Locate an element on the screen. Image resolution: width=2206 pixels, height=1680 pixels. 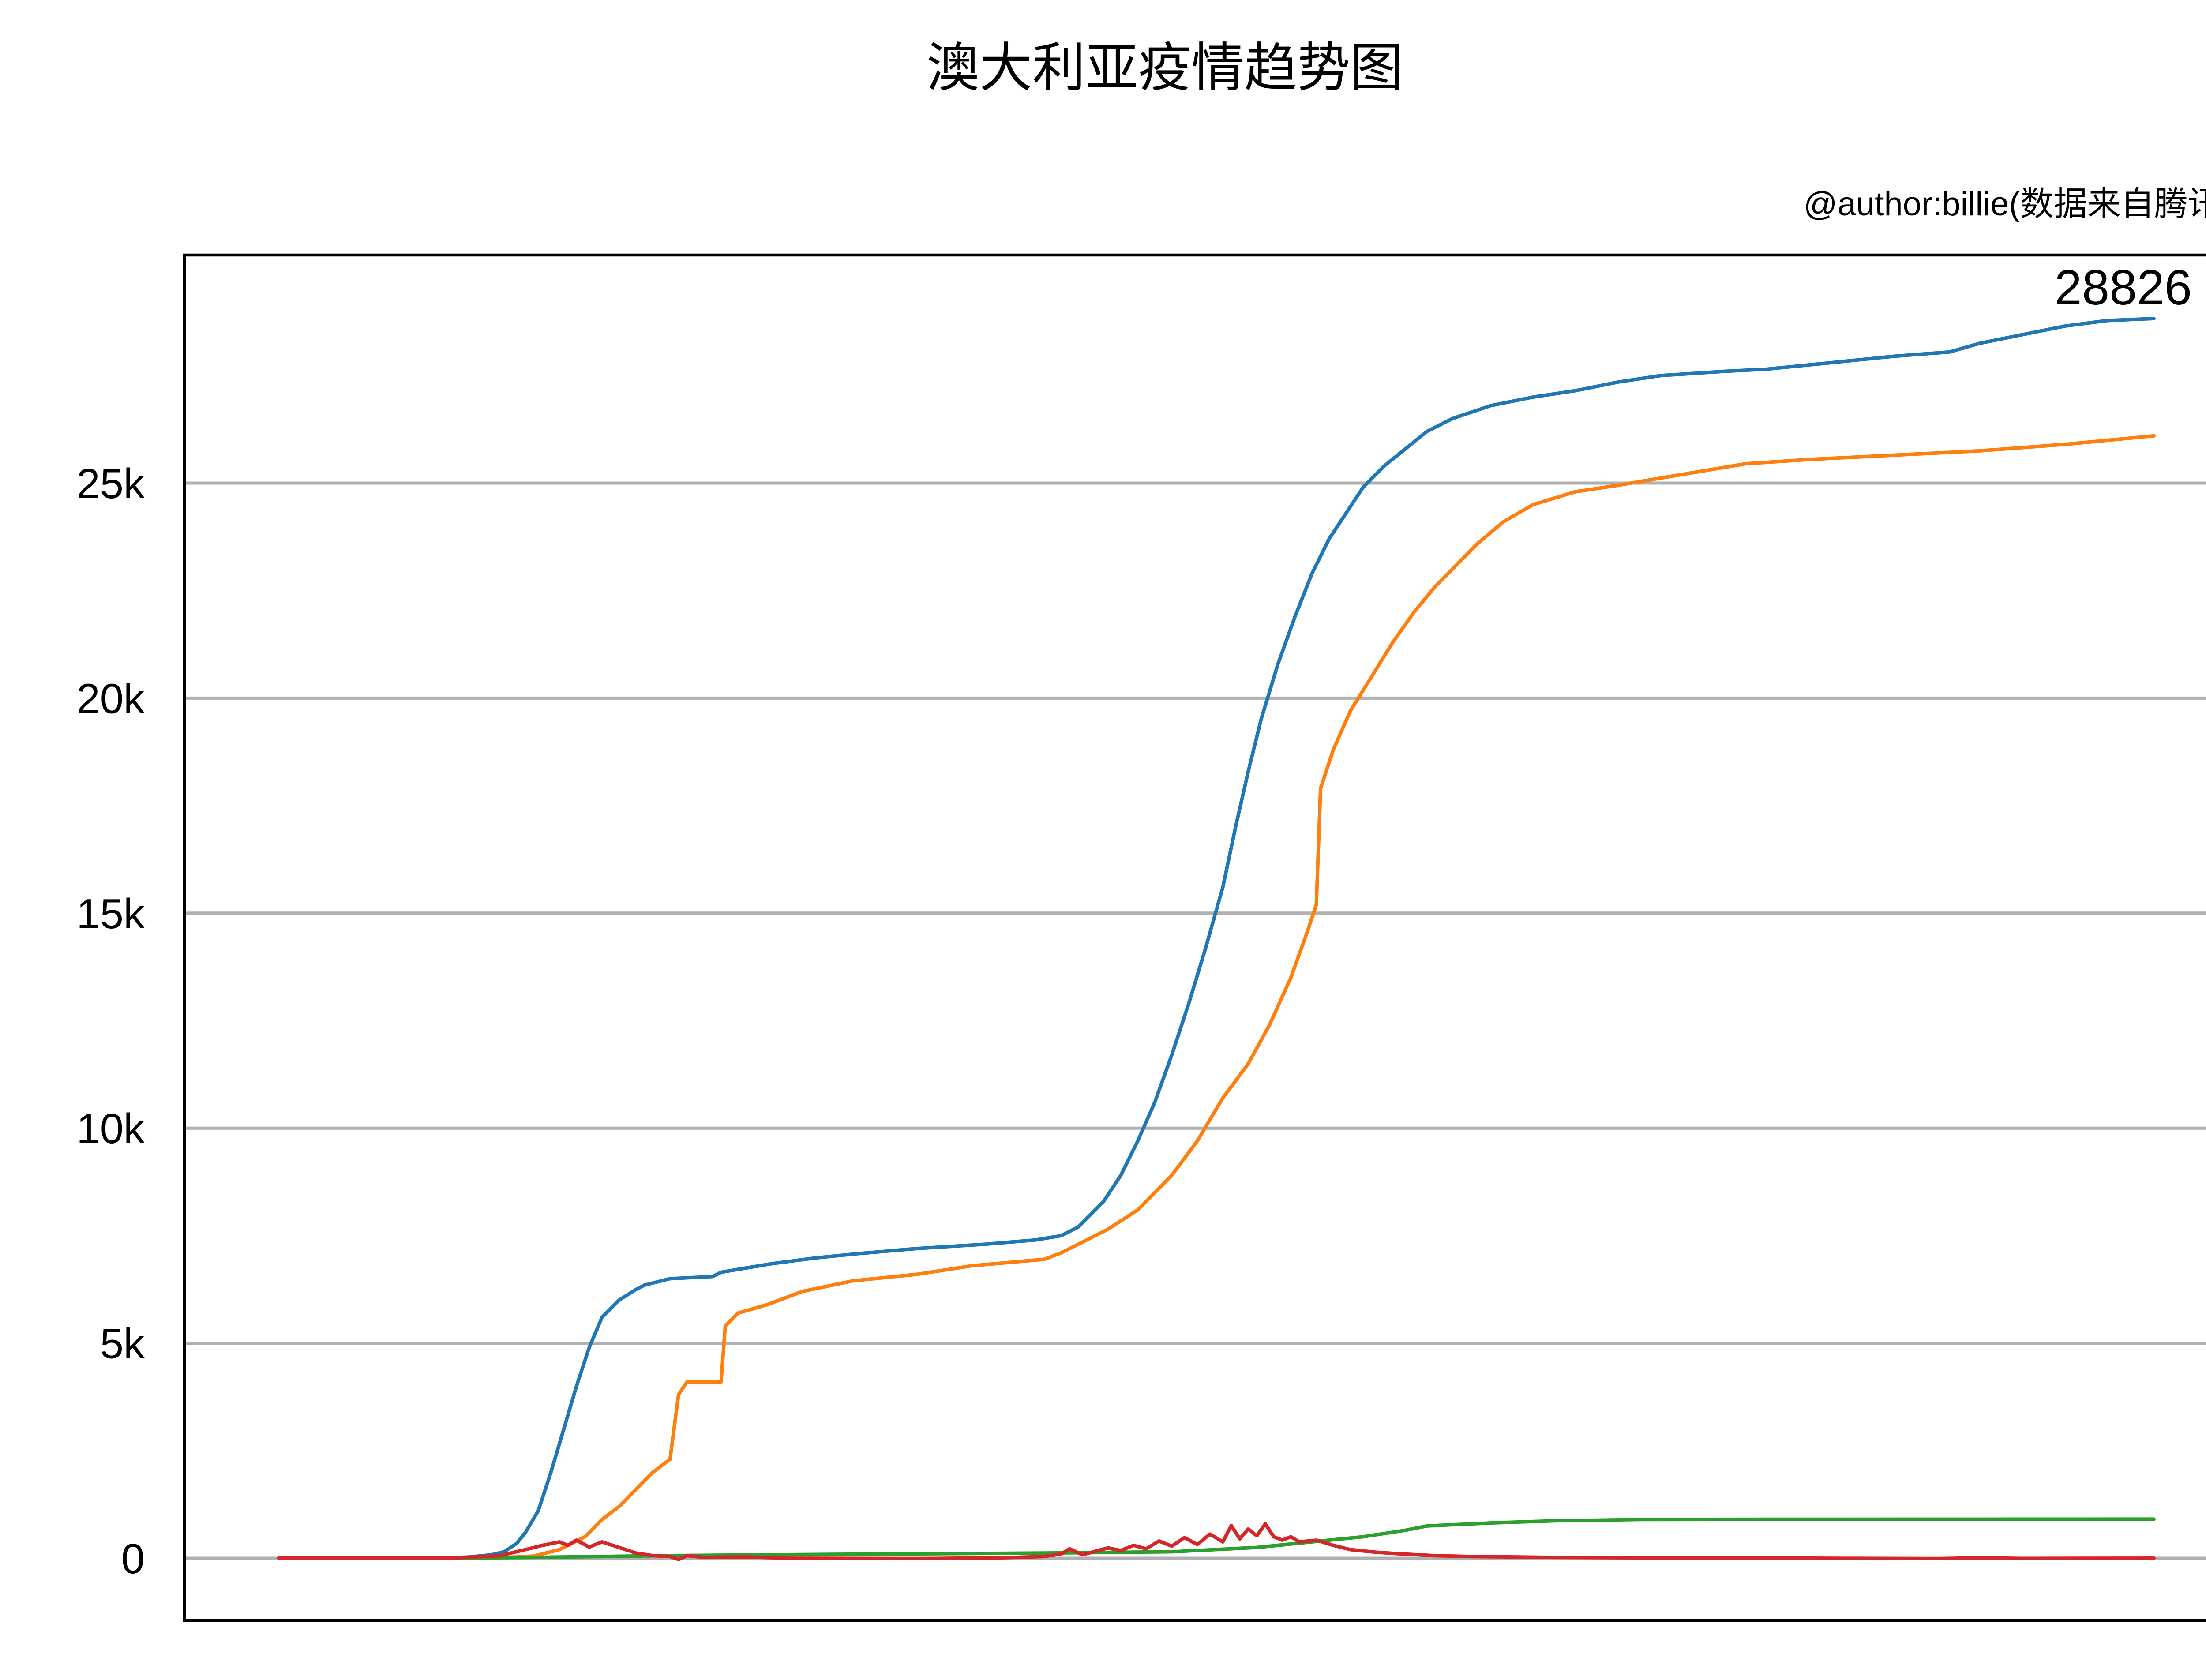
end-value-label: 28826 is located at coordinates (2123, 287).